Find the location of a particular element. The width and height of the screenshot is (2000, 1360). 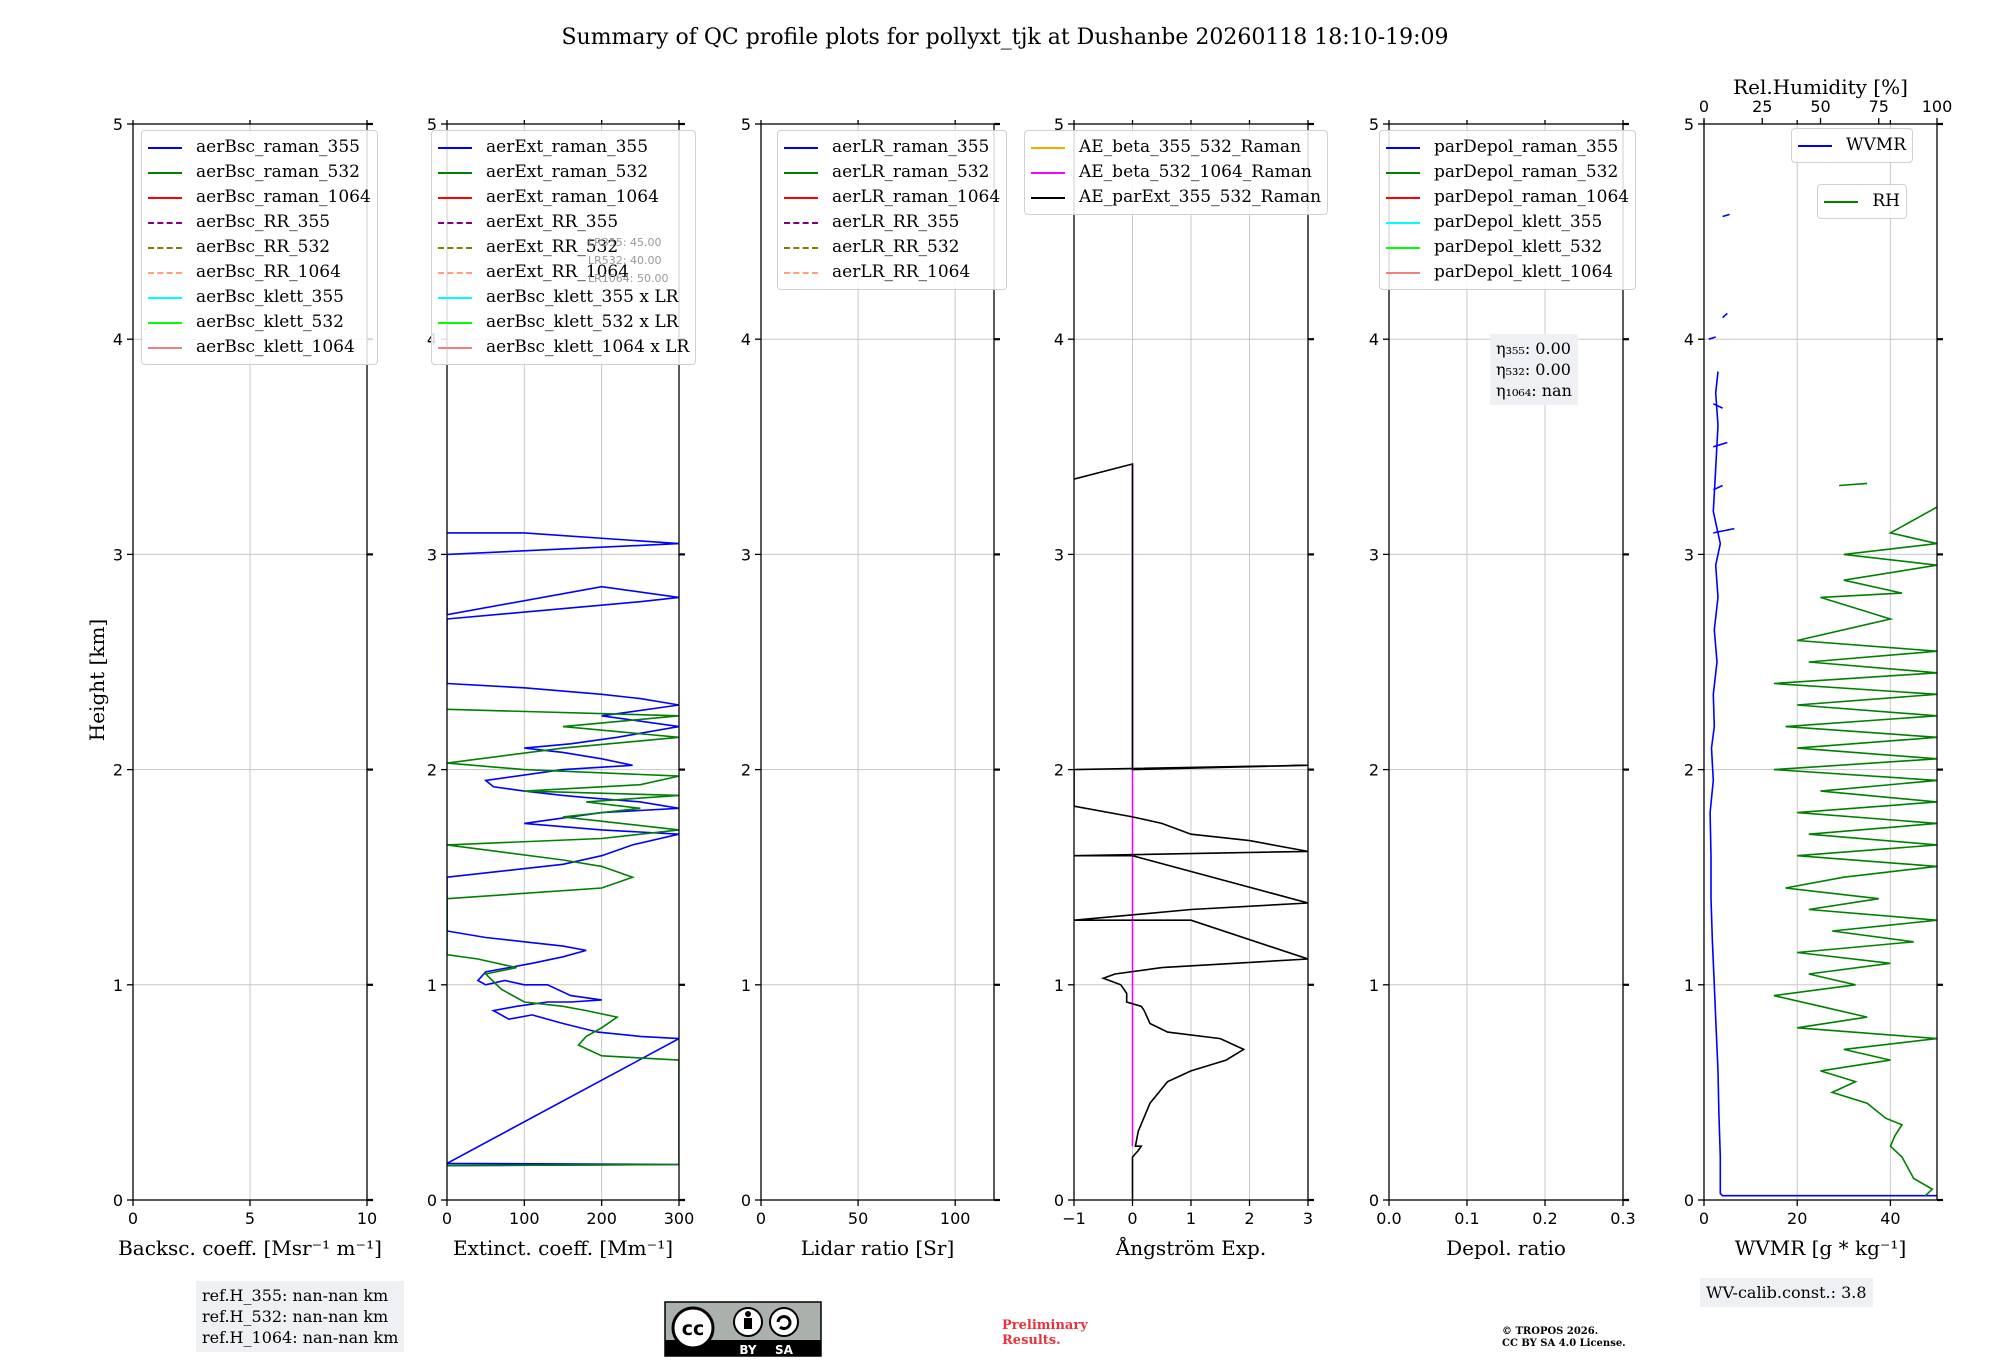

legend-item: AE_beta_532_1064_Raman is located at coordinates (1176, 172).